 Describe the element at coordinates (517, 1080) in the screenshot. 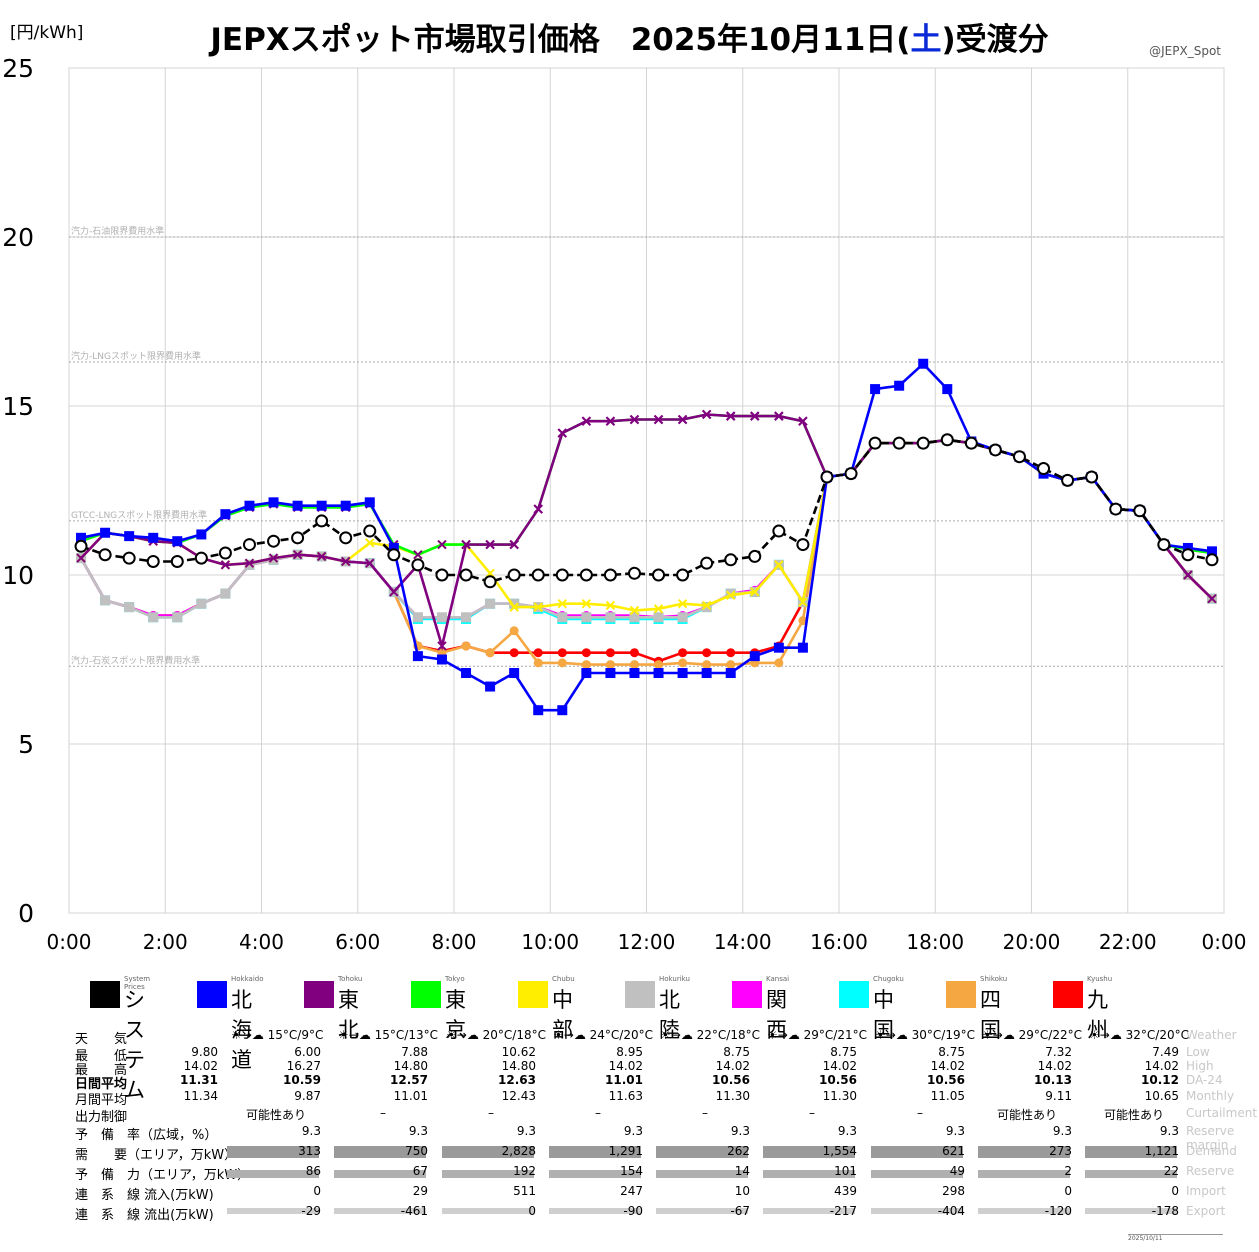

I see `avg-cell: 12.63` at that location.